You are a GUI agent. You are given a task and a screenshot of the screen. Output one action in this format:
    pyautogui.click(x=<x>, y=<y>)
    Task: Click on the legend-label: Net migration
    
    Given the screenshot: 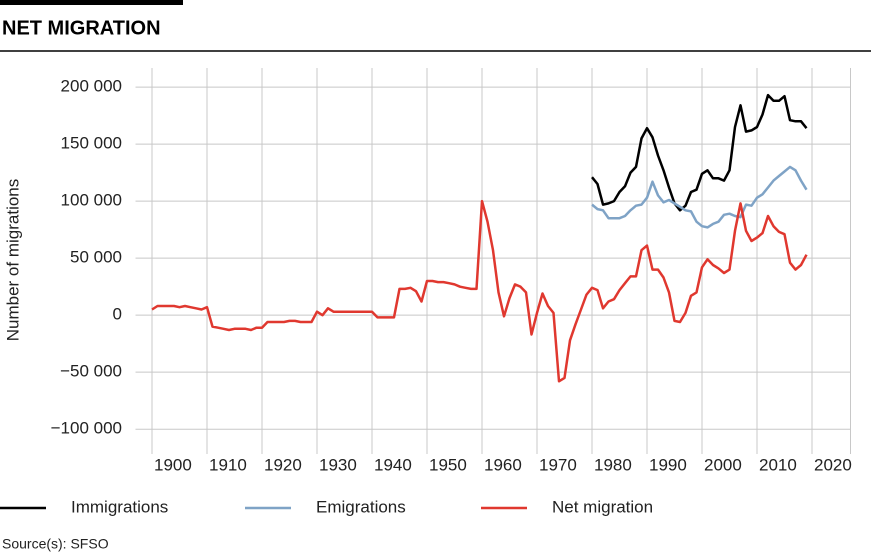 What is the action you would take?
    pyautogui.click(x=602, y=506)
    